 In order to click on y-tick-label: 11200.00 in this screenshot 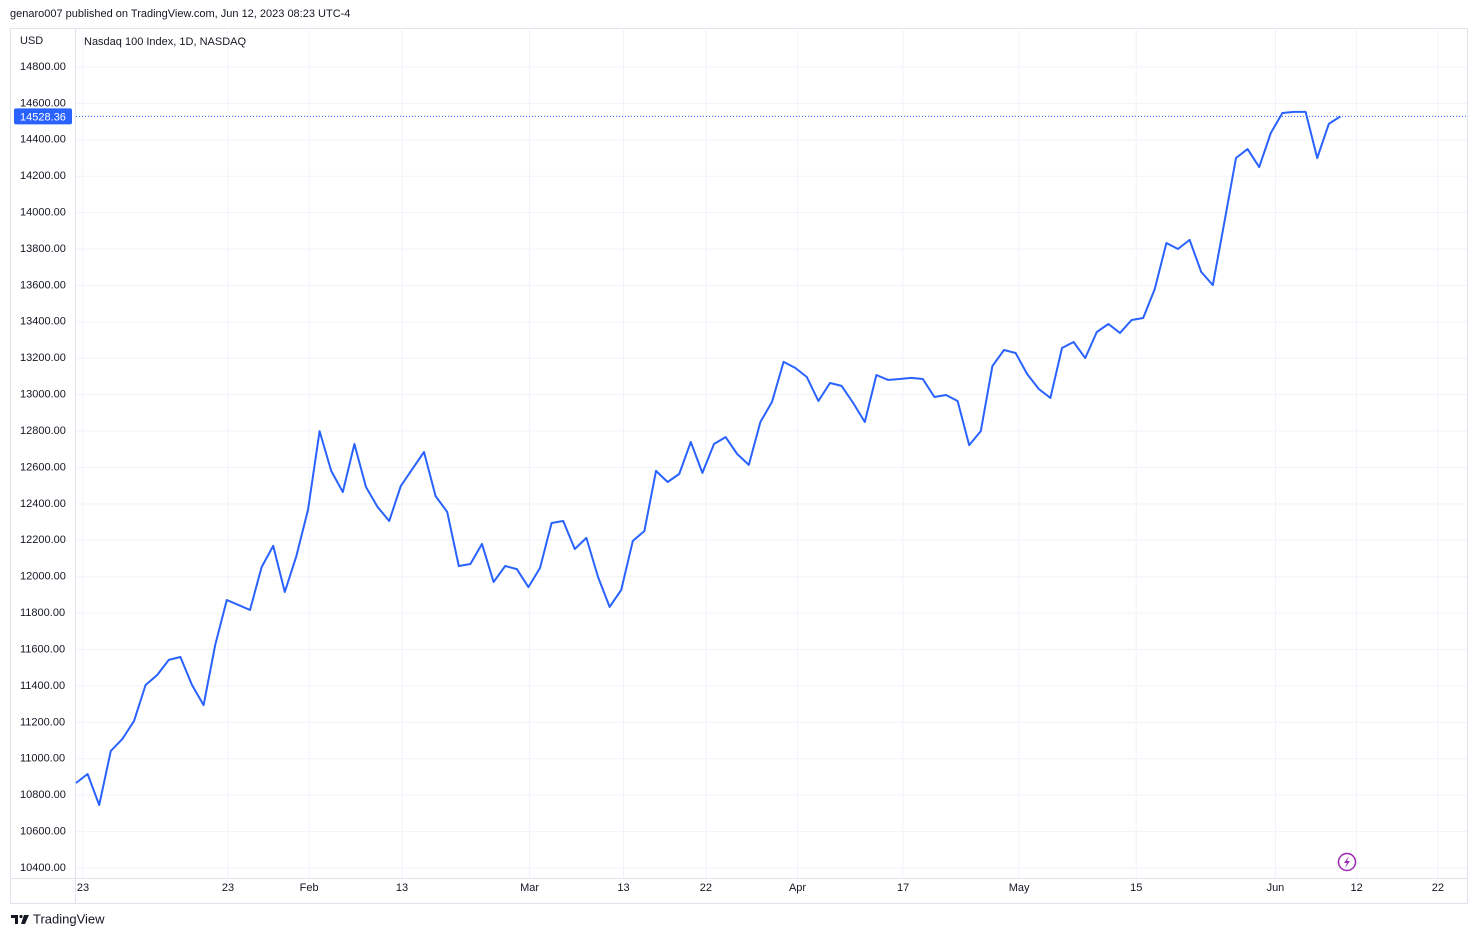, I will do `click(42, 722)`.